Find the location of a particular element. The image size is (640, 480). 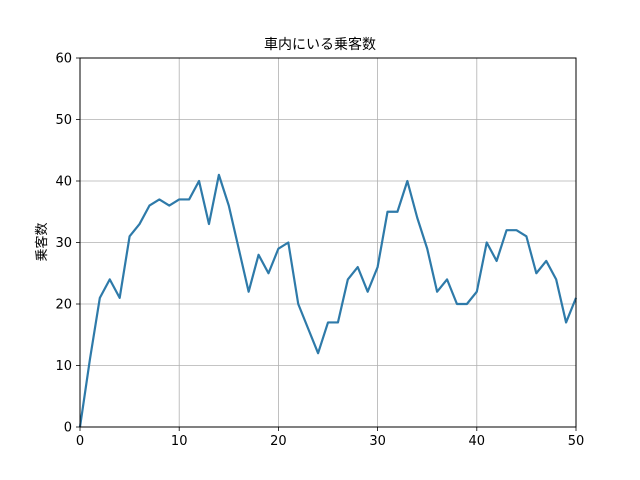

y-tick-label: 40 is located at coordinates (63, 182).